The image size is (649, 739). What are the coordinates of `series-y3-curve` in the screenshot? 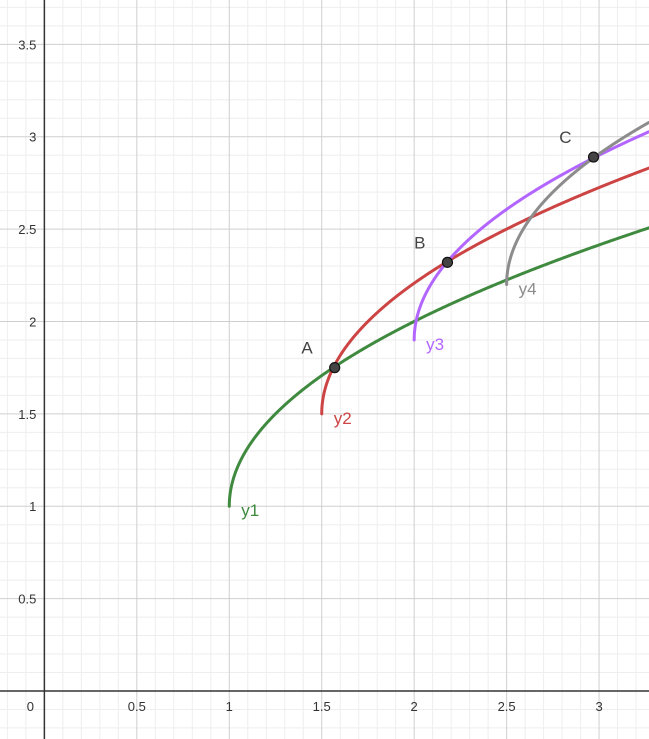 It's located at (530, 236).